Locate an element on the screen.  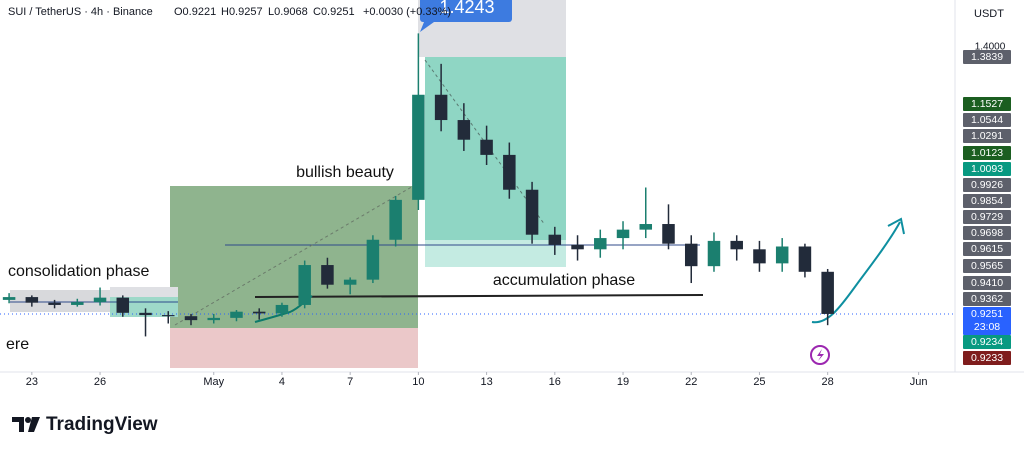
price-tag: 1.0544 is located at coordinates (987, 120).